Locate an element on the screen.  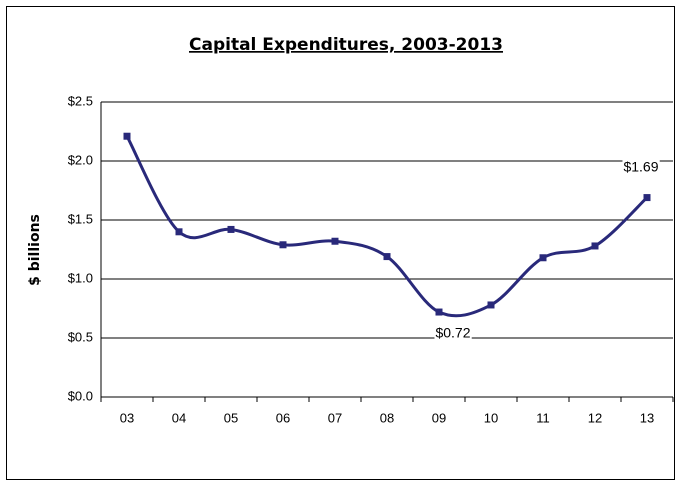
y-tick-label: $2.5 is located at coordinates (80, 100).